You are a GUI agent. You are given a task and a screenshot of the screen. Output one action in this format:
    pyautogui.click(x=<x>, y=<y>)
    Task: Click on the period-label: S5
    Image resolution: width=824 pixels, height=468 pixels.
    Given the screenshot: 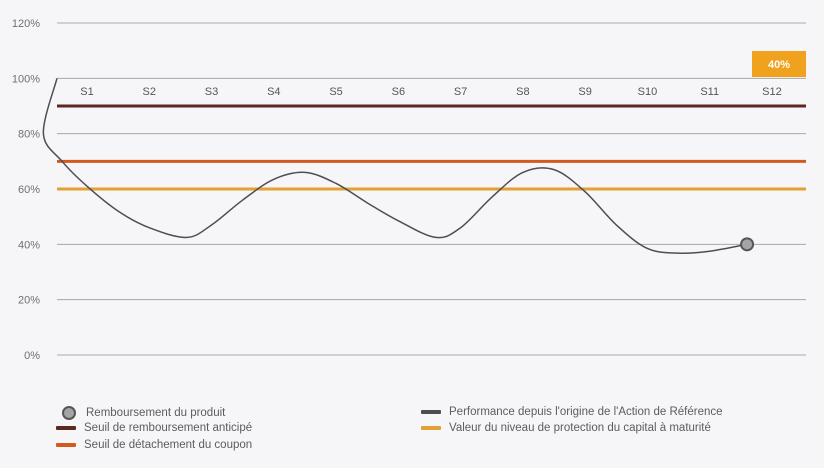 What is the action you would take?
    pyautogui.click(x=335, y=92)
    